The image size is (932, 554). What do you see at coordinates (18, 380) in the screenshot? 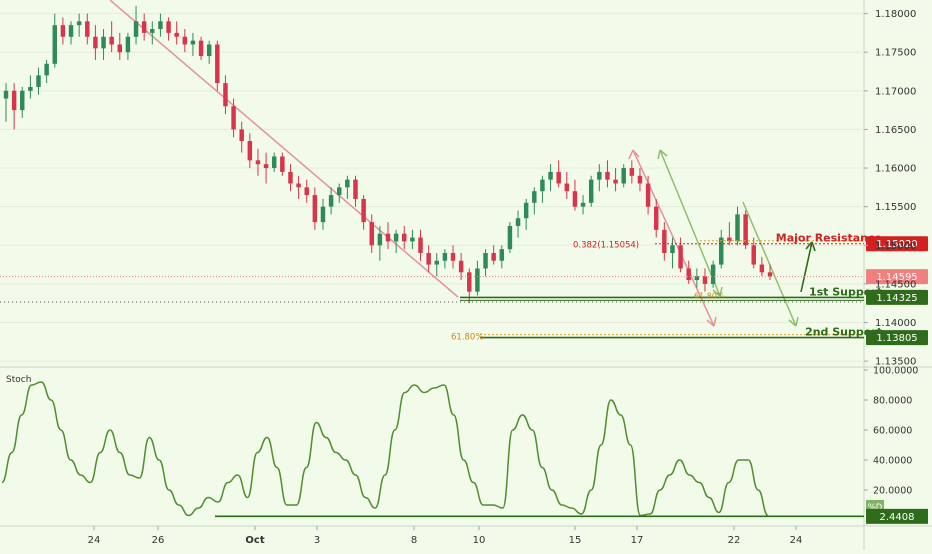
I see `stoch-indicator-title: Stoch` at bounding box center [18, 380].